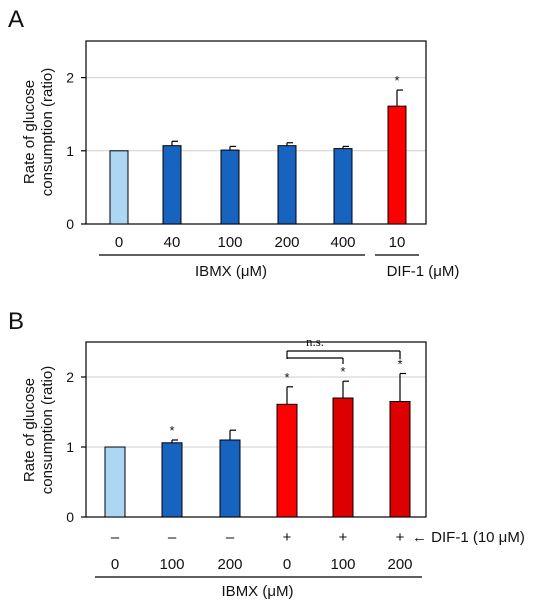 This screenshot has height=607, width=550. I want to click on dif1-annotation: ← DIF-1 (10 μM), so click(468, 537).